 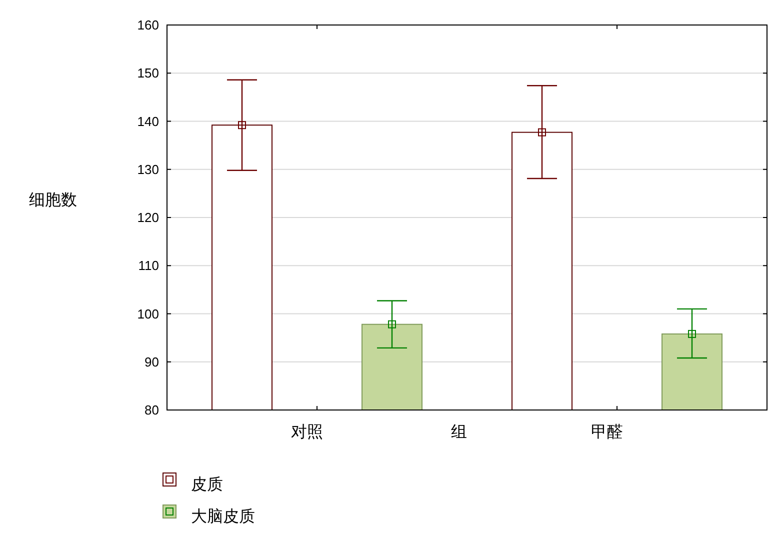 What do you see at coordinates (151, 362) in the screenshot?
I see `y-tick-label: 90` at bounding box center [151, 362].